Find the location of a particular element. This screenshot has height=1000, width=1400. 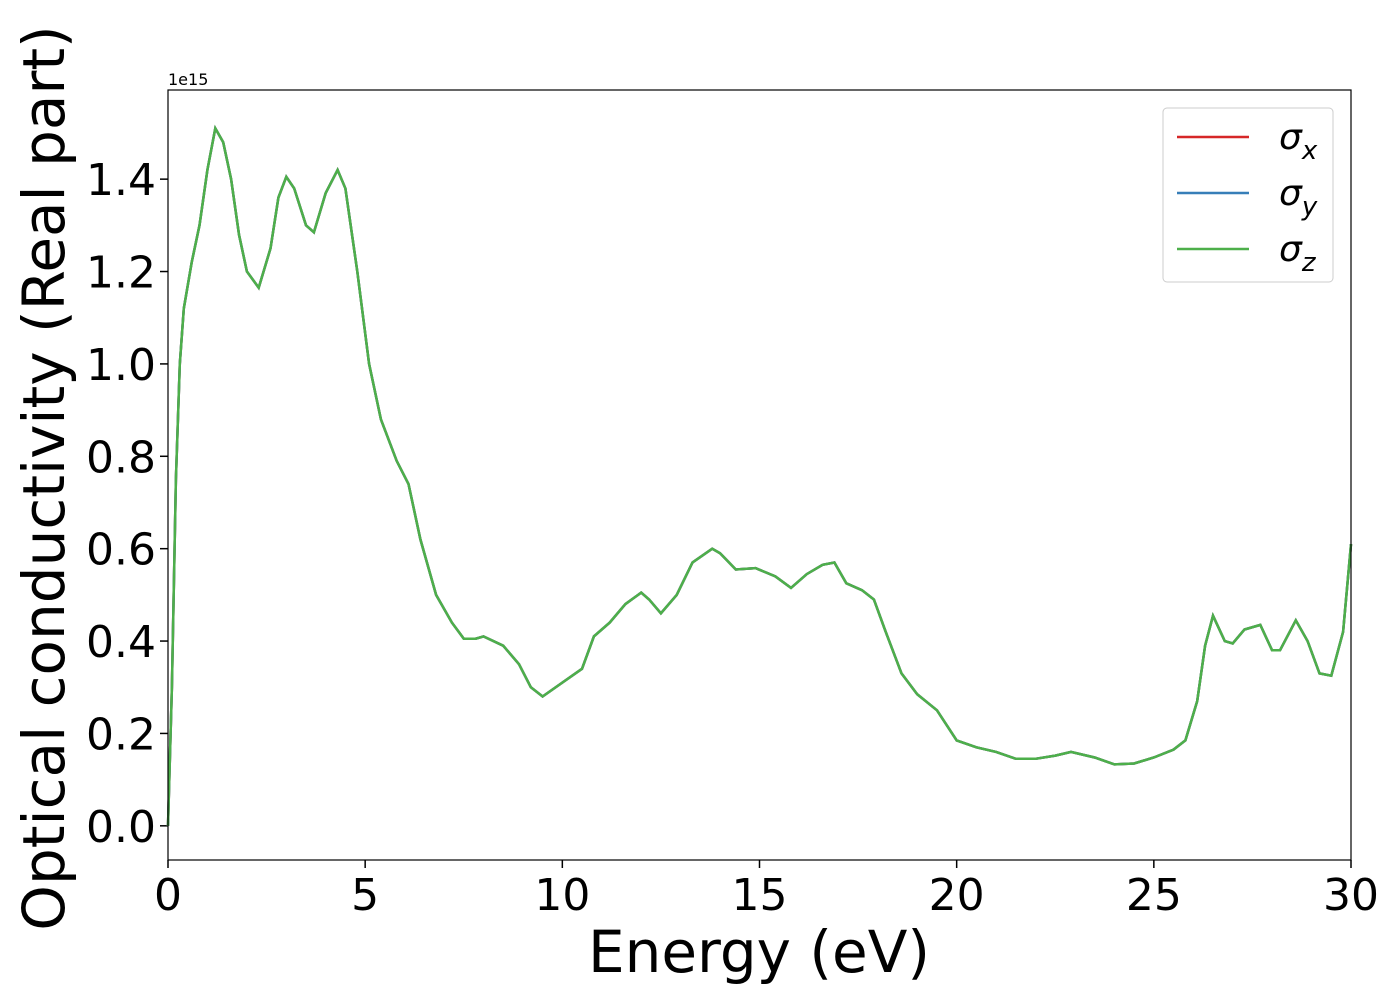

legend-label: σy is located at coordinates (1298, 197).